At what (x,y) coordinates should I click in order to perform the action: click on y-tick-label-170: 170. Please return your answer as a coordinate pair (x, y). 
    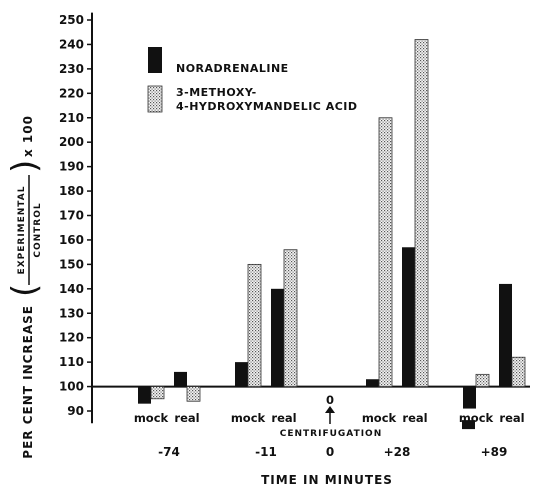
    Looking at the image, I should click on (71, 216).